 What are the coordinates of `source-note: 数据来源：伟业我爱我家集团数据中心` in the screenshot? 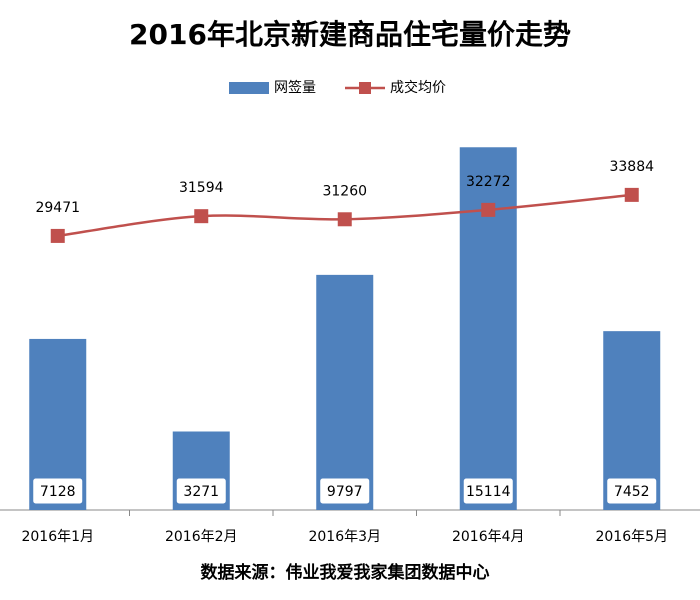 It's located at (345, 572).